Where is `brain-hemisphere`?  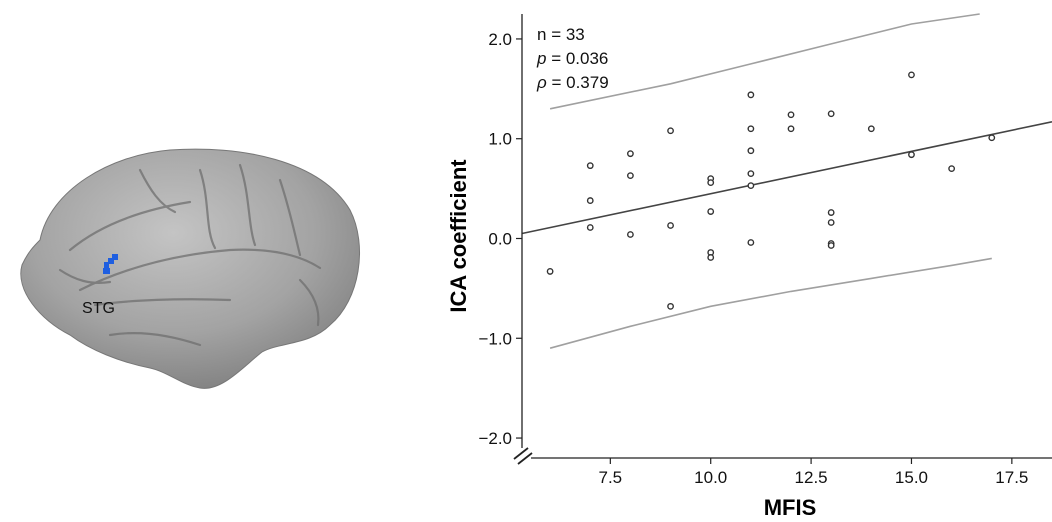
brain-hemisphere is located at coordinates (190, 268).